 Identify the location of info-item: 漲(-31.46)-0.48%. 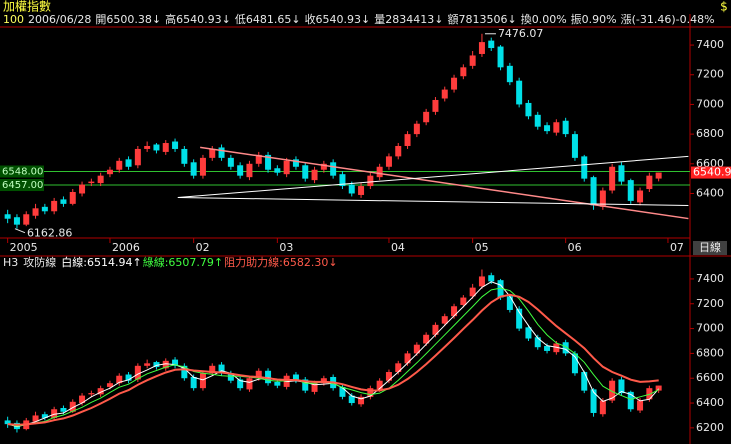
(668, 19).